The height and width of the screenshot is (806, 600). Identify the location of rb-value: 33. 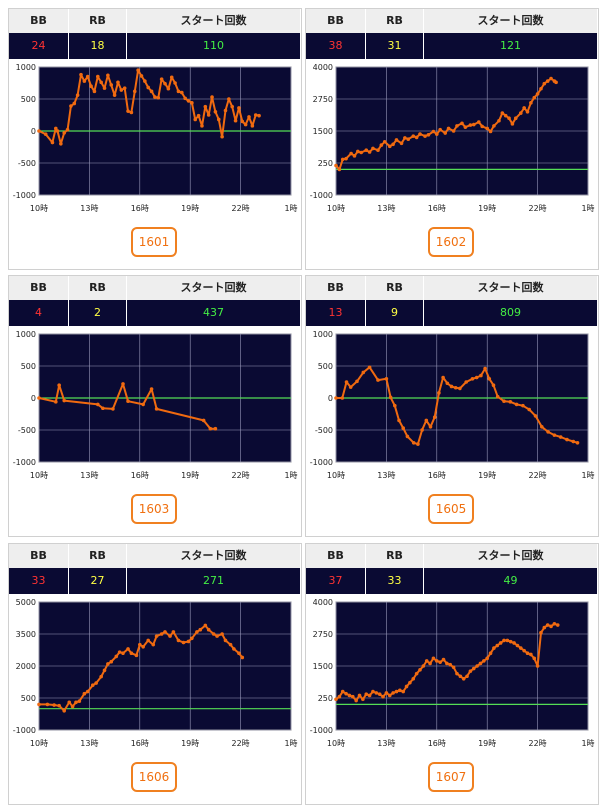
(395, 581).